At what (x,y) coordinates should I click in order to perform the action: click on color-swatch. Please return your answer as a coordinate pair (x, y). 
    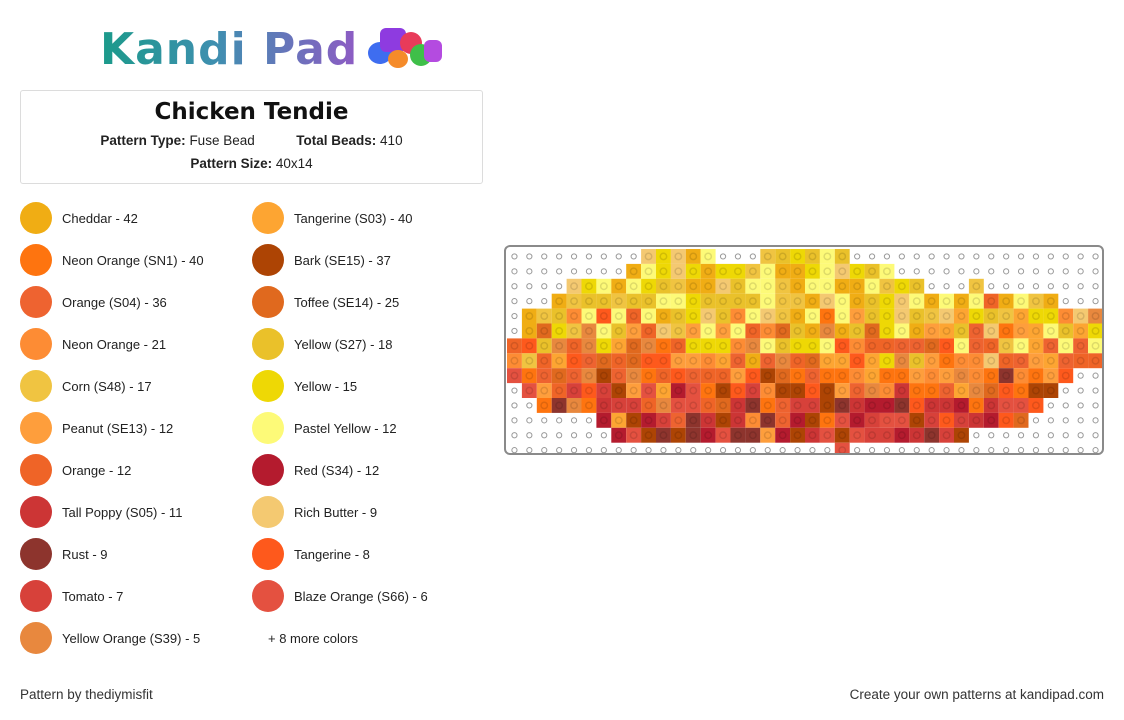
    Looking at the image, I should click on (36, 638).